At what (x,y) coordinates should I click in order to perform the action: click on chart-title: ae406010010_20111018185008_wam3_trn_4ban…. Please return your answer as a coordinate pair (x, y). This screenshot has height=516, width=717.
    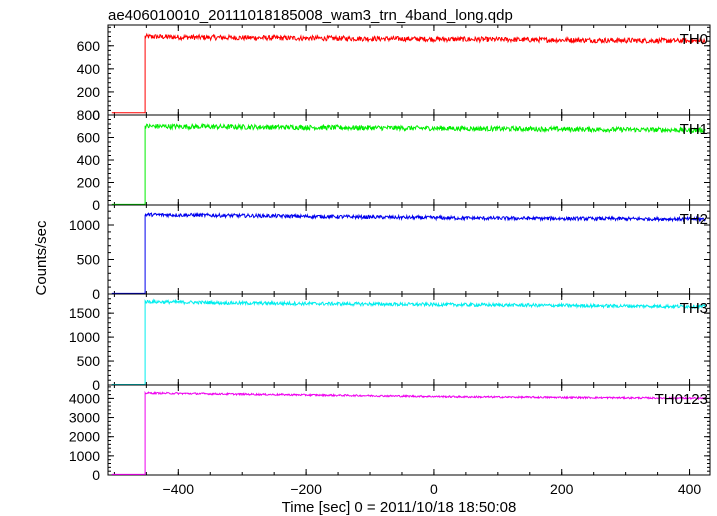
    Looking at the image, I should click on (310, 15).